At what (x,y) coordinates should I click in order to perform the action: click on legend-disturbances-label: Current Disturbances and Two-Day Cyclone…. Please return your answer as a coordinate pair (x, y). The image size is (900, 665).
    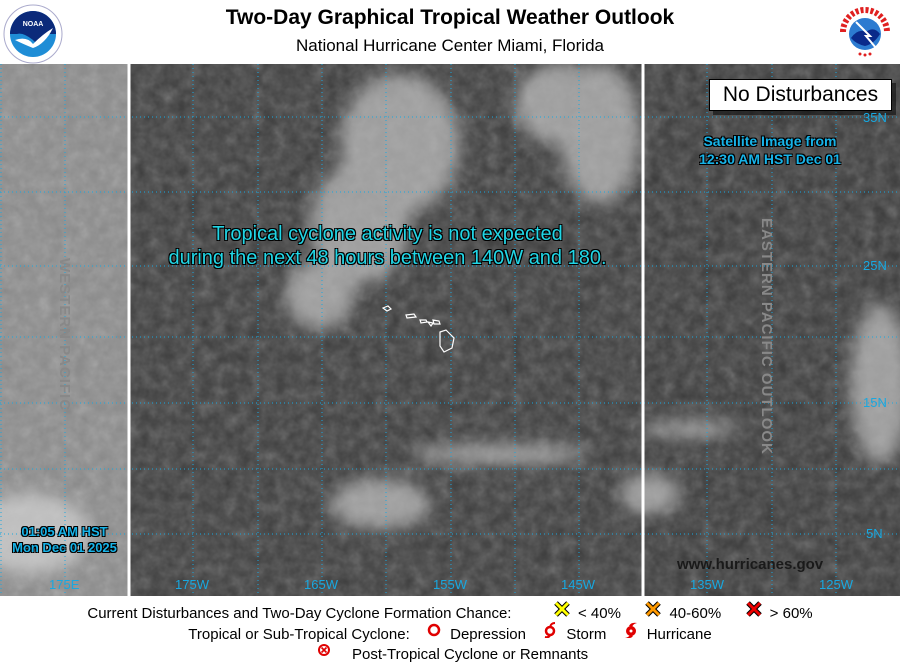
    Looking at the image, I should click on (299, 613).